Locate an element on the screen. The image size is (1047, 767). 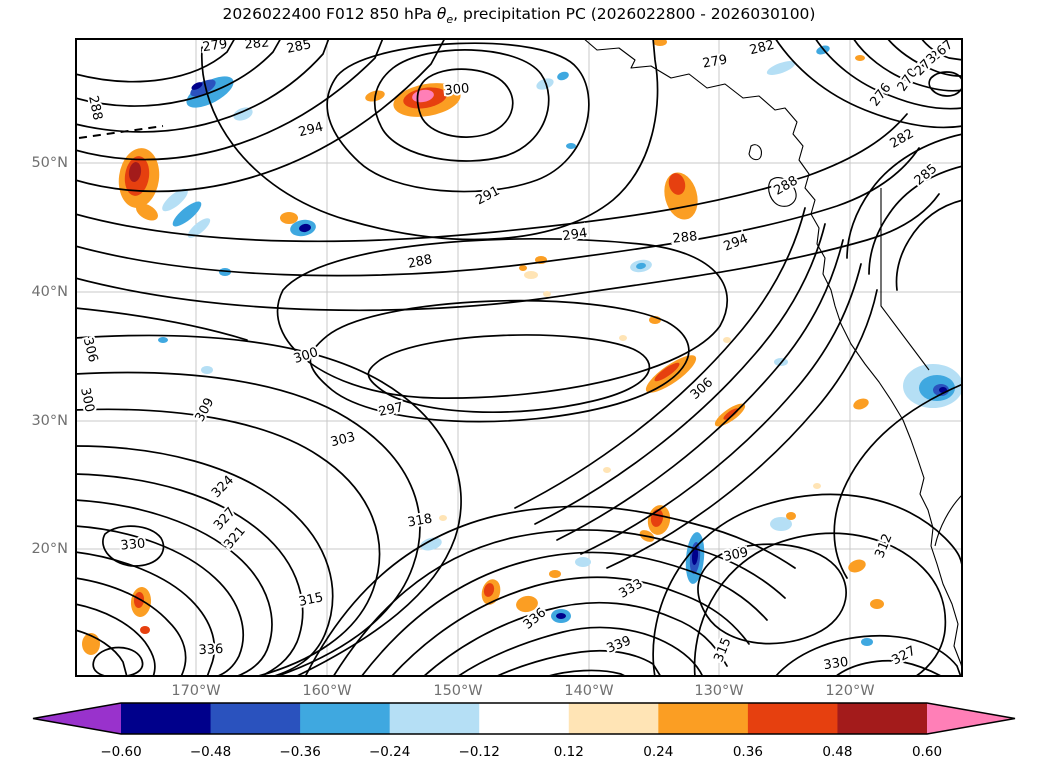
colorbar-tick-label: 0.36 is located at coordinates (748, 752).